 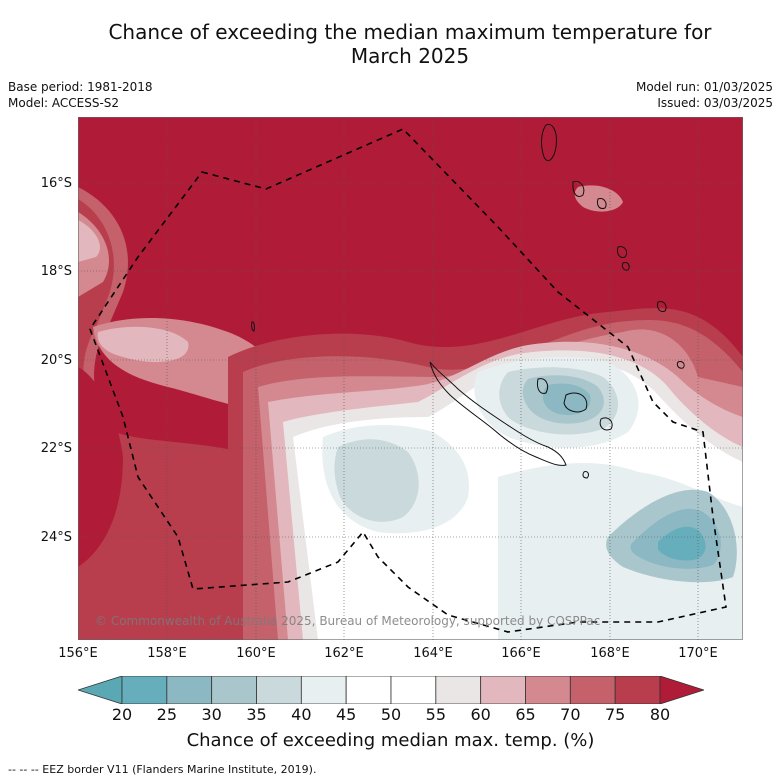 I want to click on probability-band-80-west-patch, so click(x=100, y=467).